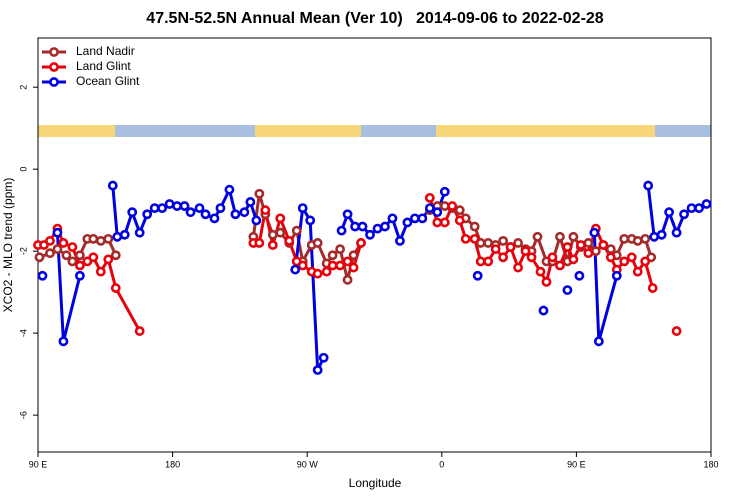 This screenshot has height=500, width=750. Describe the element at coordinates (374, 131) in the screenshot. I see `land-ocean-strip` at that location.